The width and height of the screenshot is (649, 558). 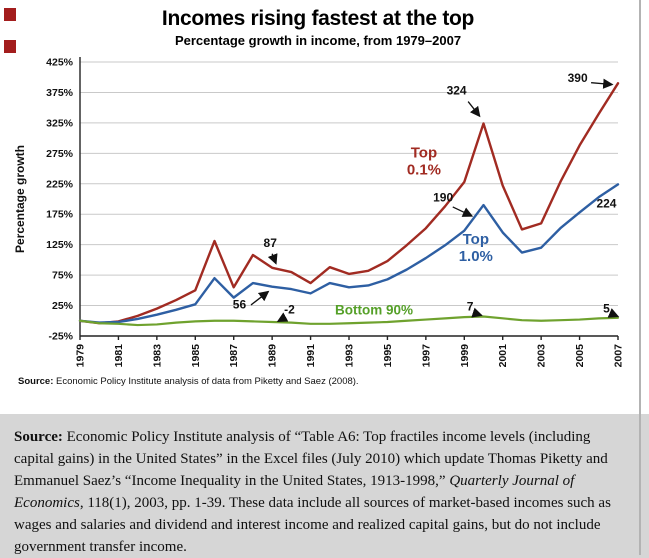 I want to click on x-tick-label: 1983, so click(x=157, y=356).